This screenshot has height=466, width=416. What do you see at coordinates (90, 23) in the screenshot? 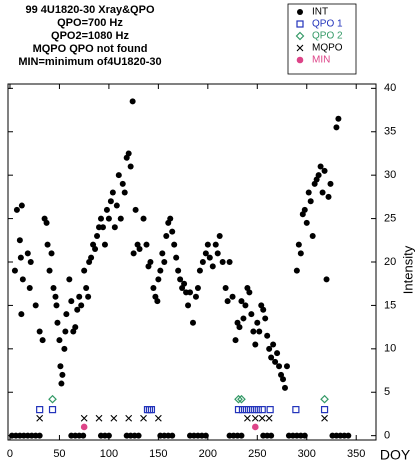
I see `chart-title: QPO=700 Hz` at bounding box center [90, 23].